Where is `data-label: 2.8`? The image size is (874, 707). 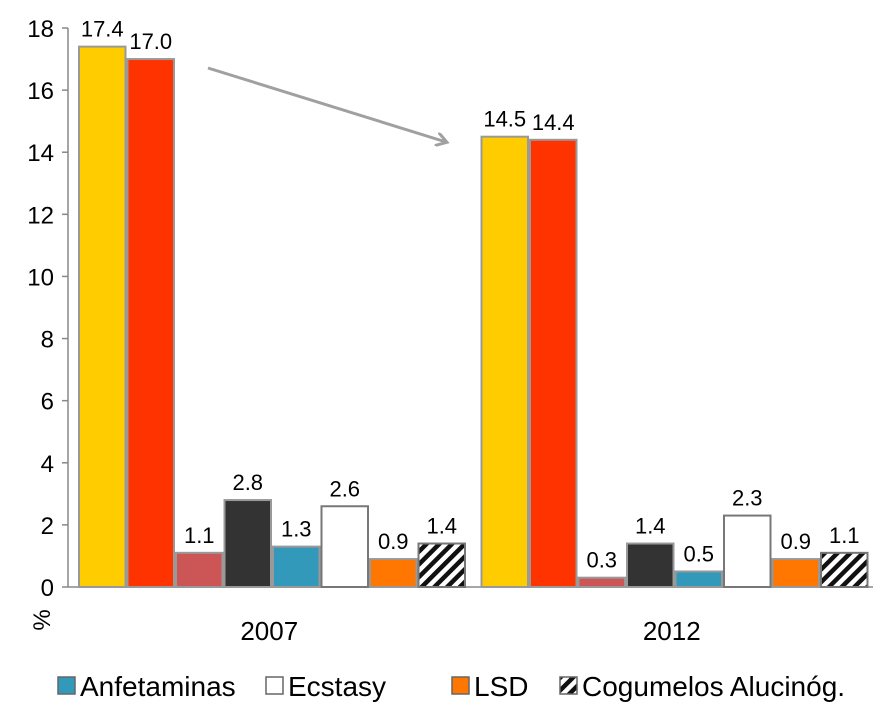
data-label: 2.8 is located at coordinates (247, 482).